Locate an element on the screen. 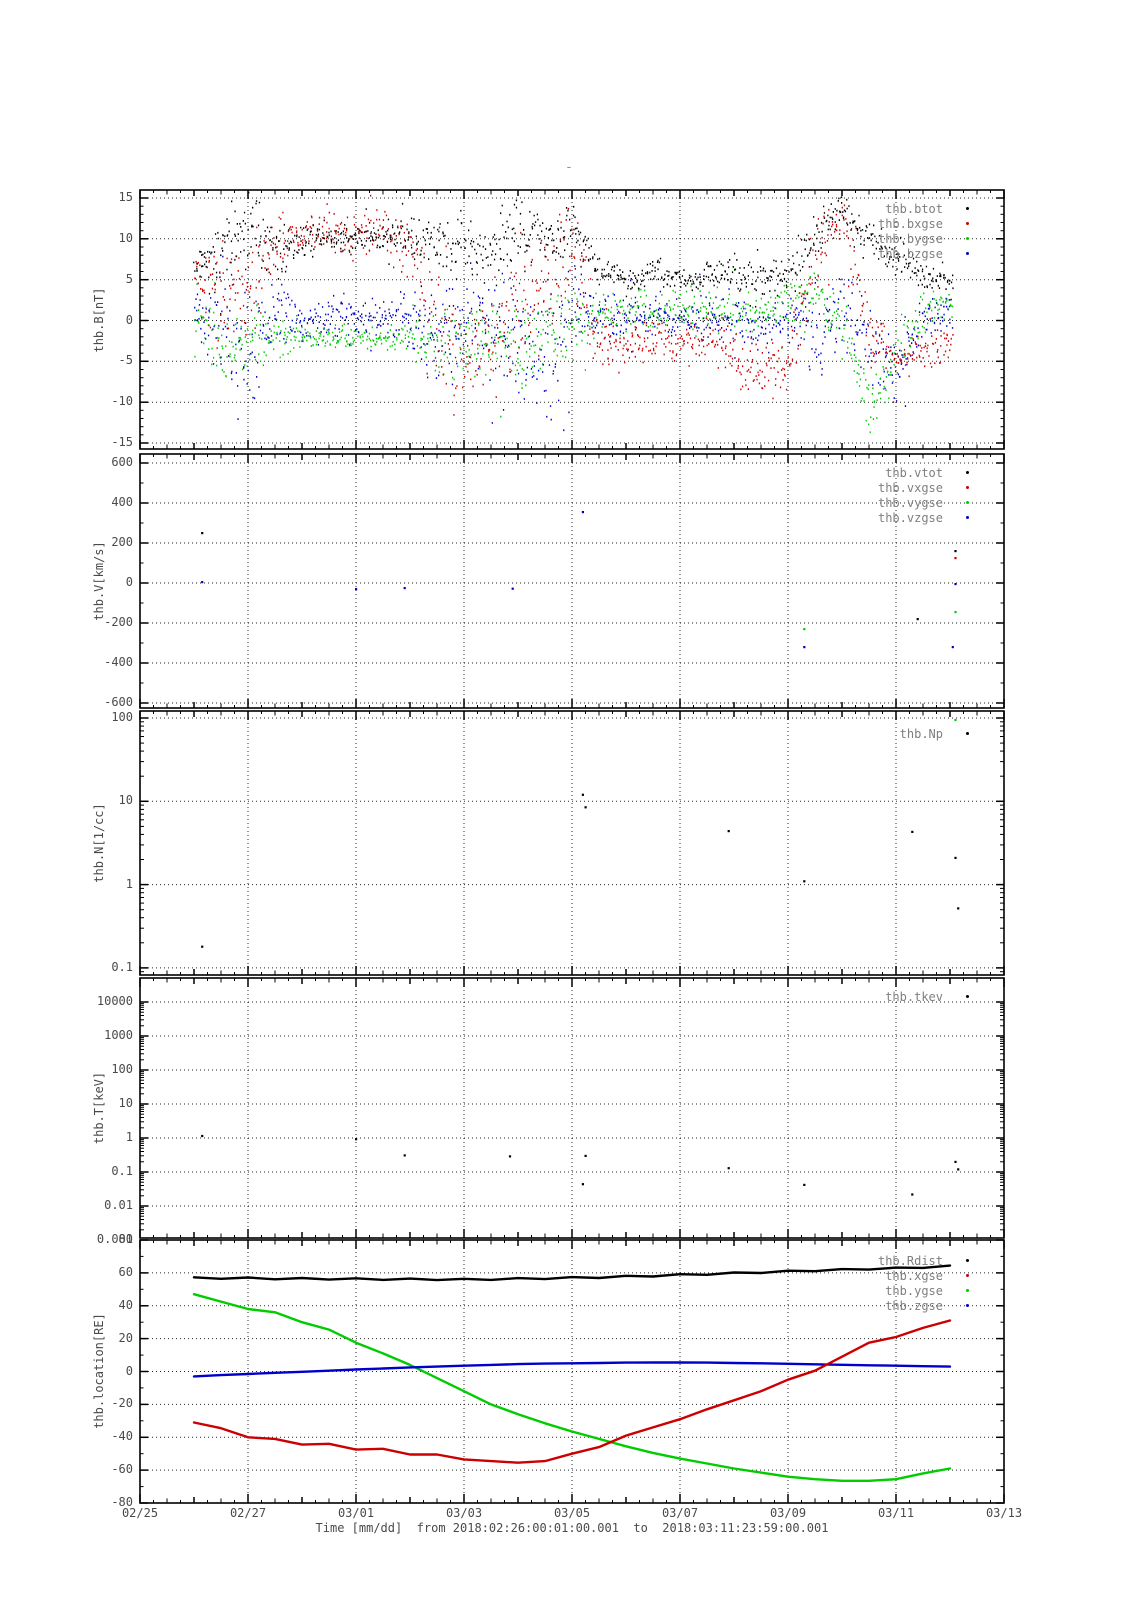 The image size is (1131, 1600). legend-row: thb.Rdist is located at coordinates (565, 1261).